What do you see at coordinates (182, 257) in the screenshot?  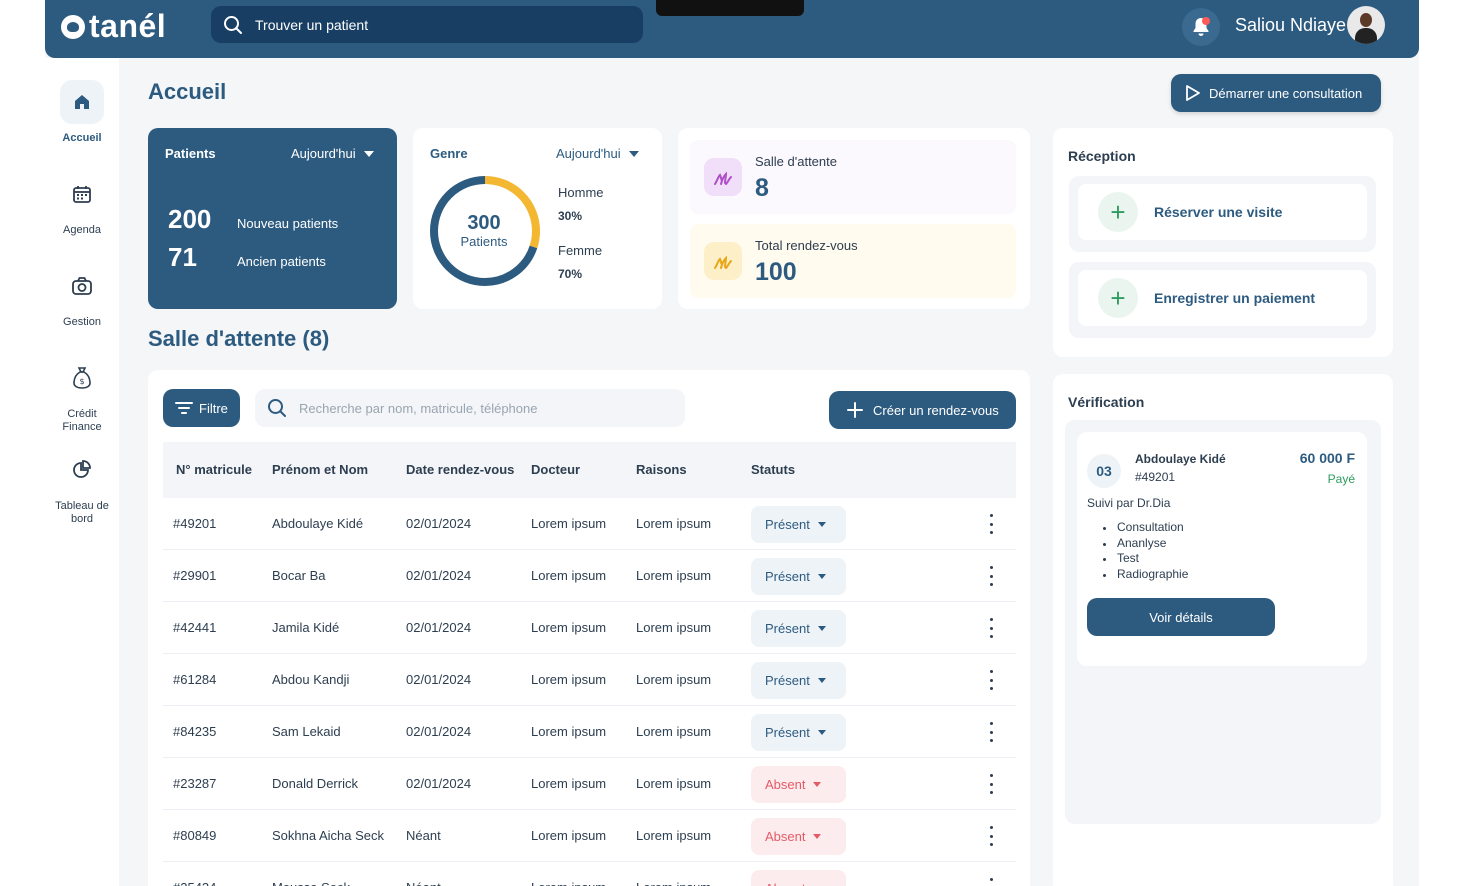 I see `old-patients-count: 71` at bounding box center [182, 257].